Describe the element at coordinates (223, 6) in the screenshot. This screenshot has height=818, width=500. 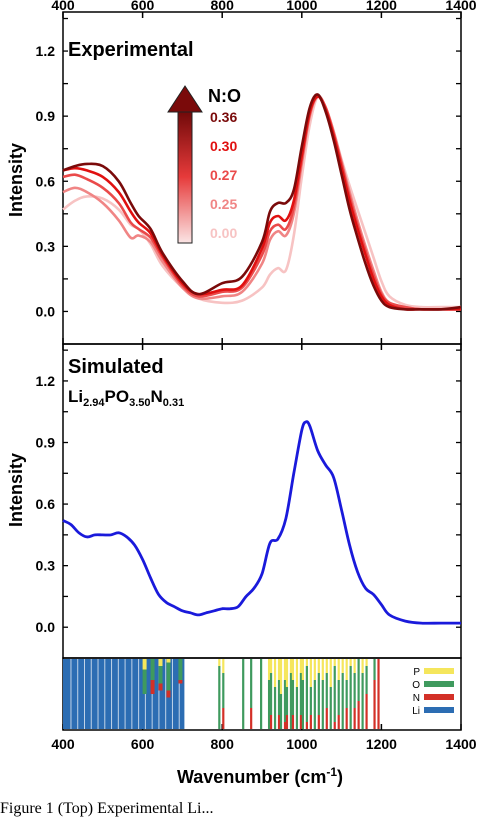
I see `top-x-tick-label: 800` at that location.